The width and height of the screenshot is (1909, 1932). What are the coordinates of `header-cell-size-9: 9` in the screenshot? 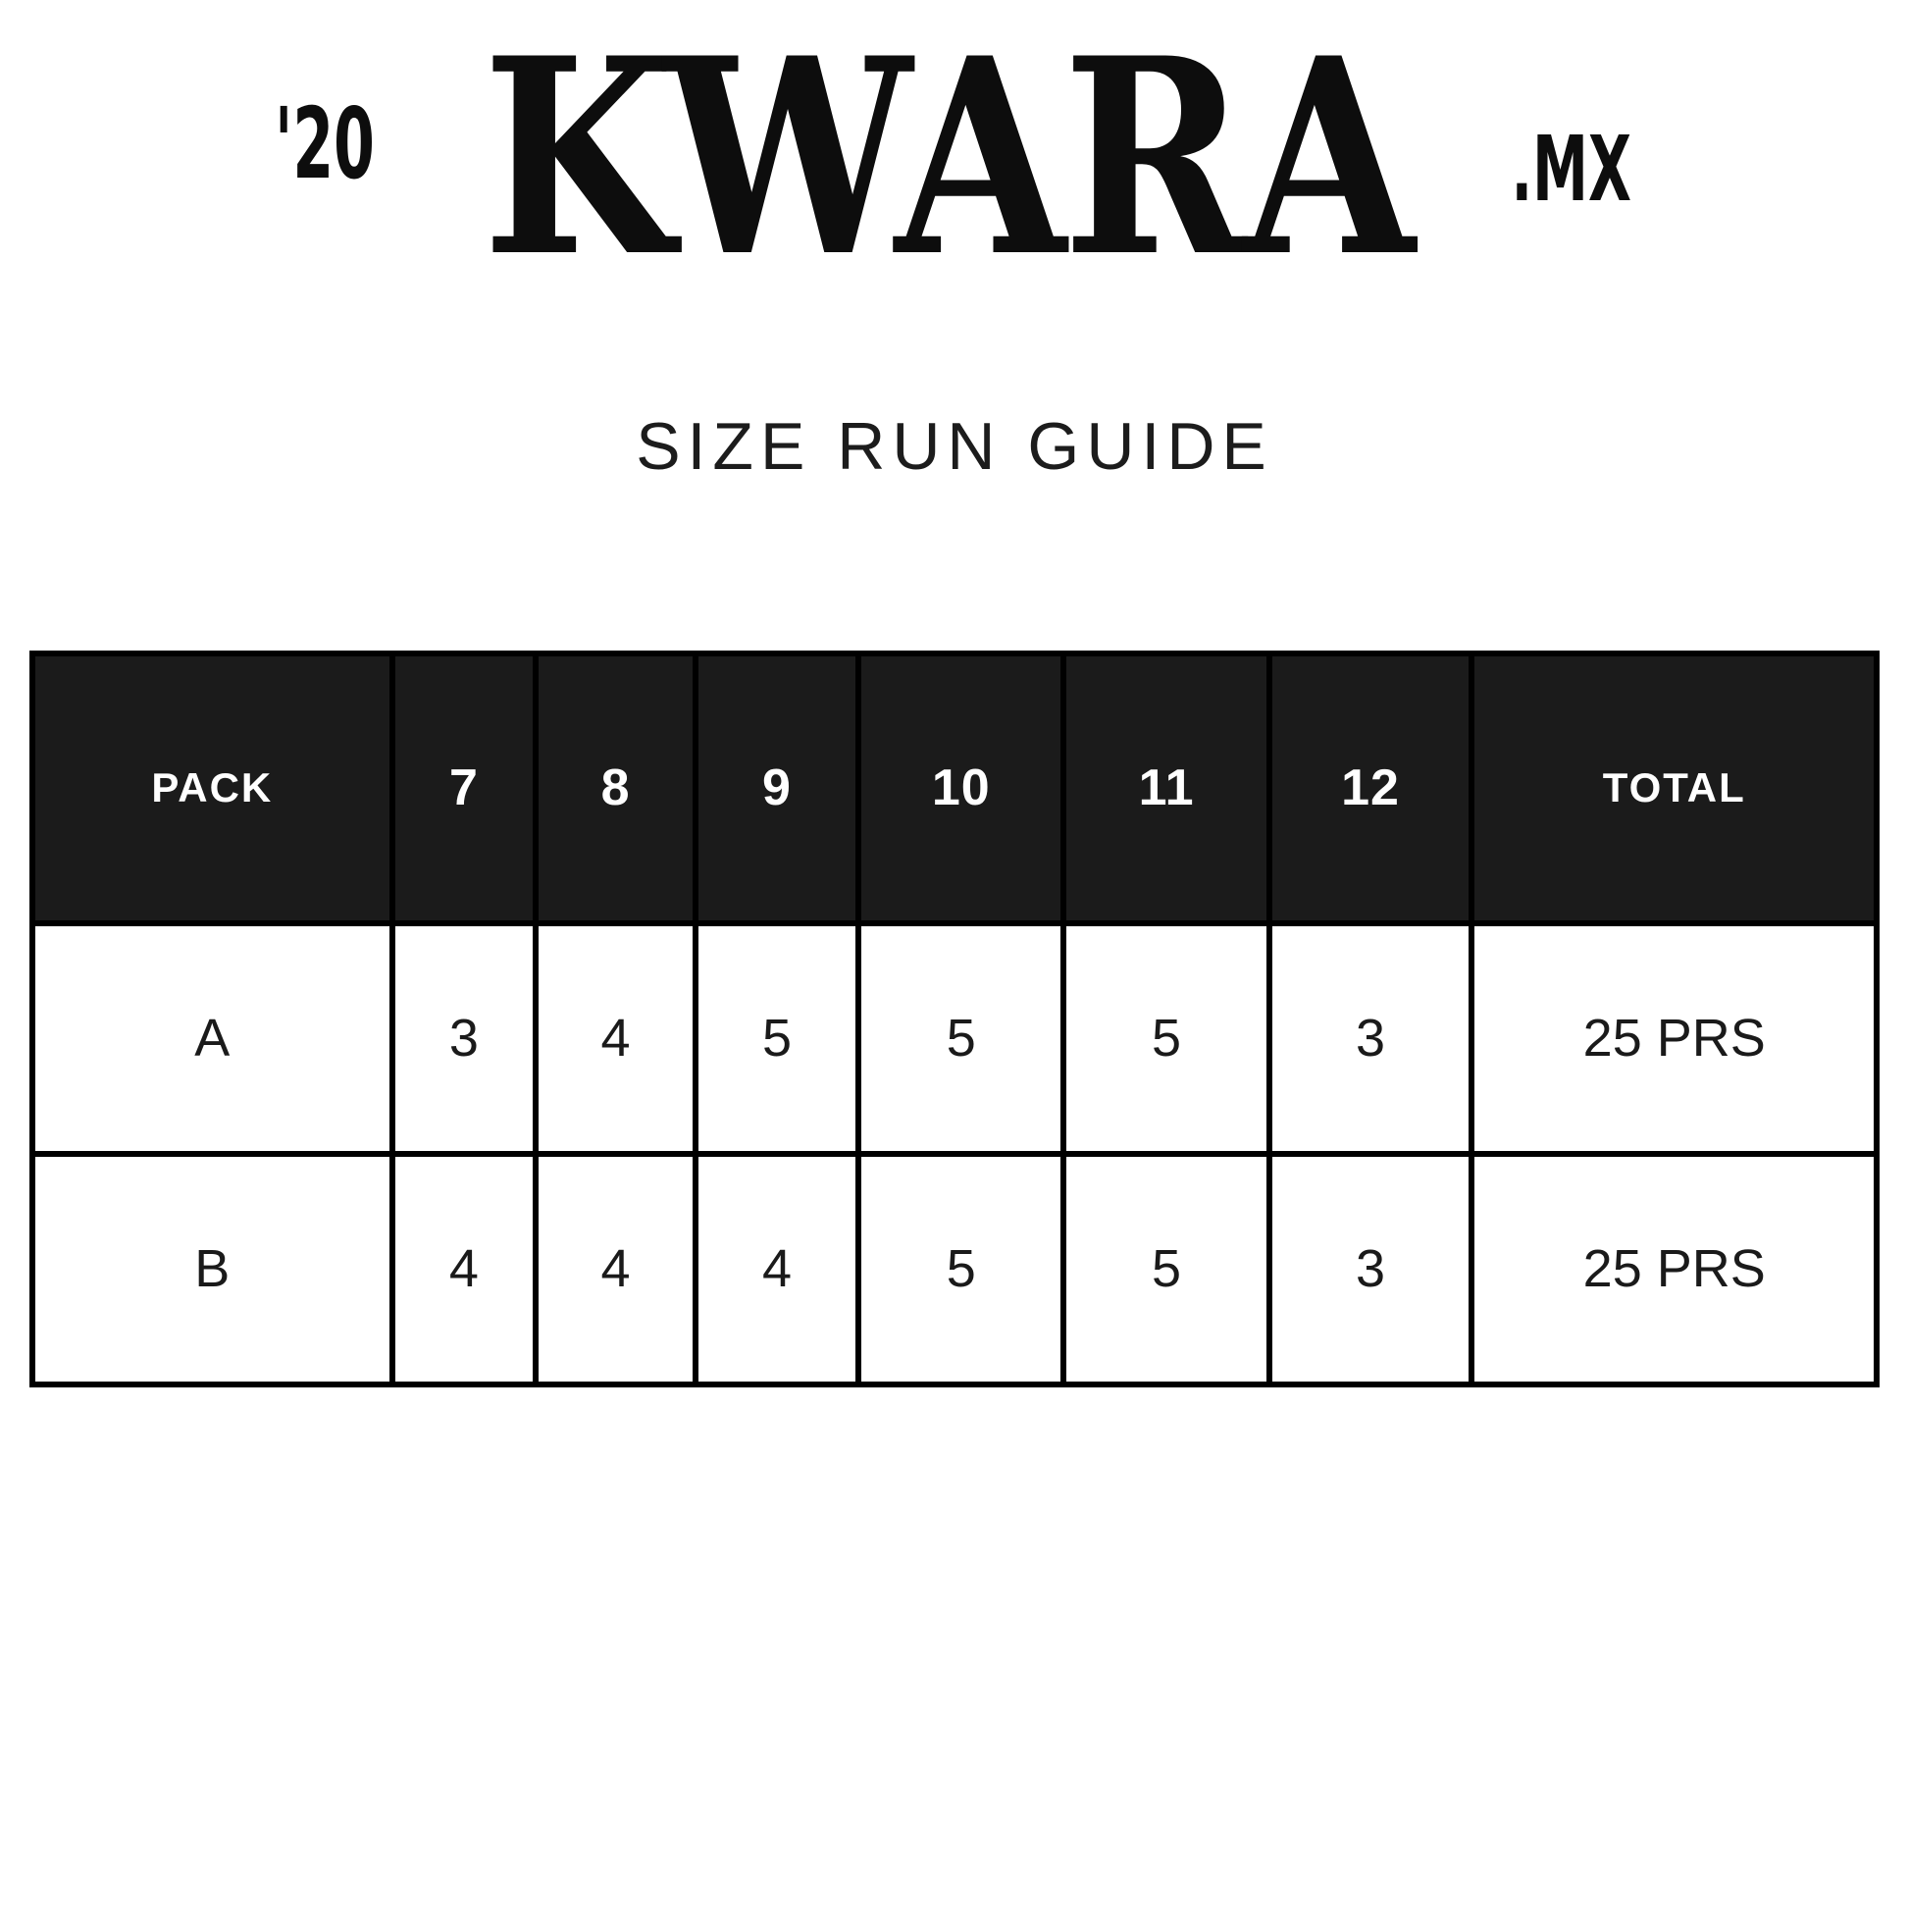 It's located at (777, 788).